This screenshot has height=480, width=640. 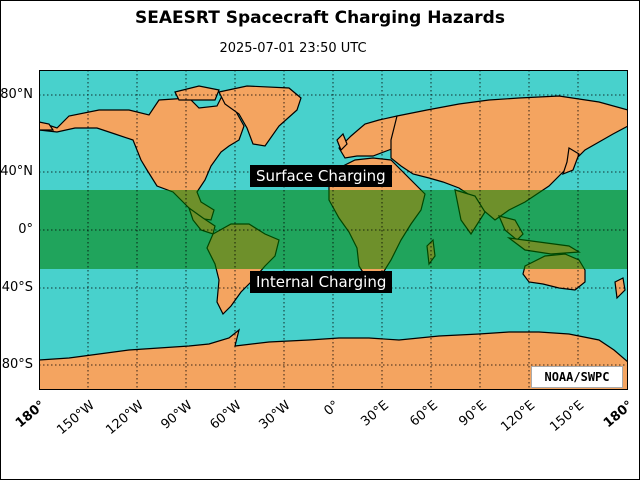 I want to click on lat-label-80n: 80°N, so click(x=16, y=94).